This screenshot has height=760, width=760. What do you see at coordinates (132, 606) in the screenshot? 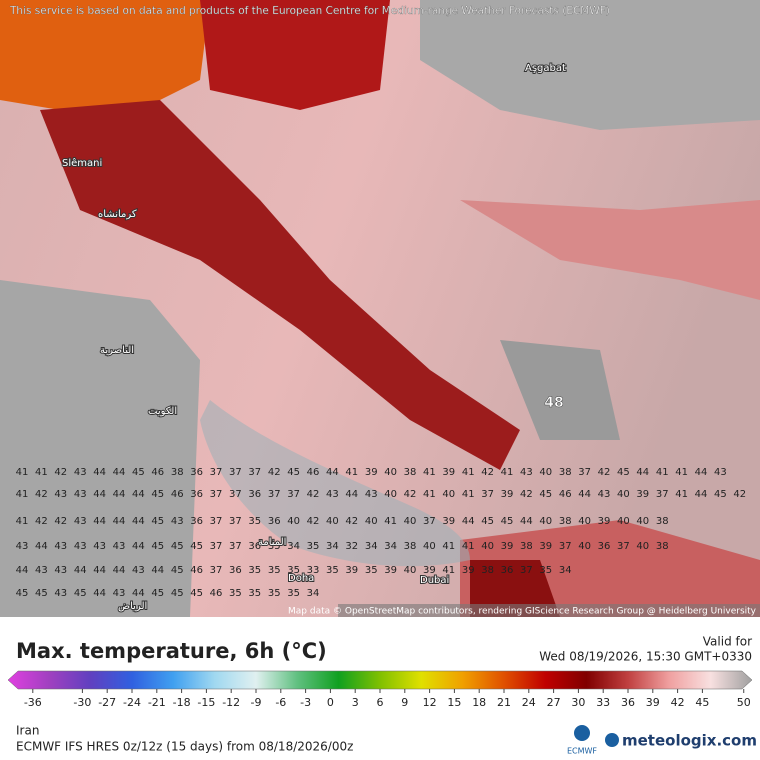
I see `city-label: الرياض` at bounding box center [132, 606].